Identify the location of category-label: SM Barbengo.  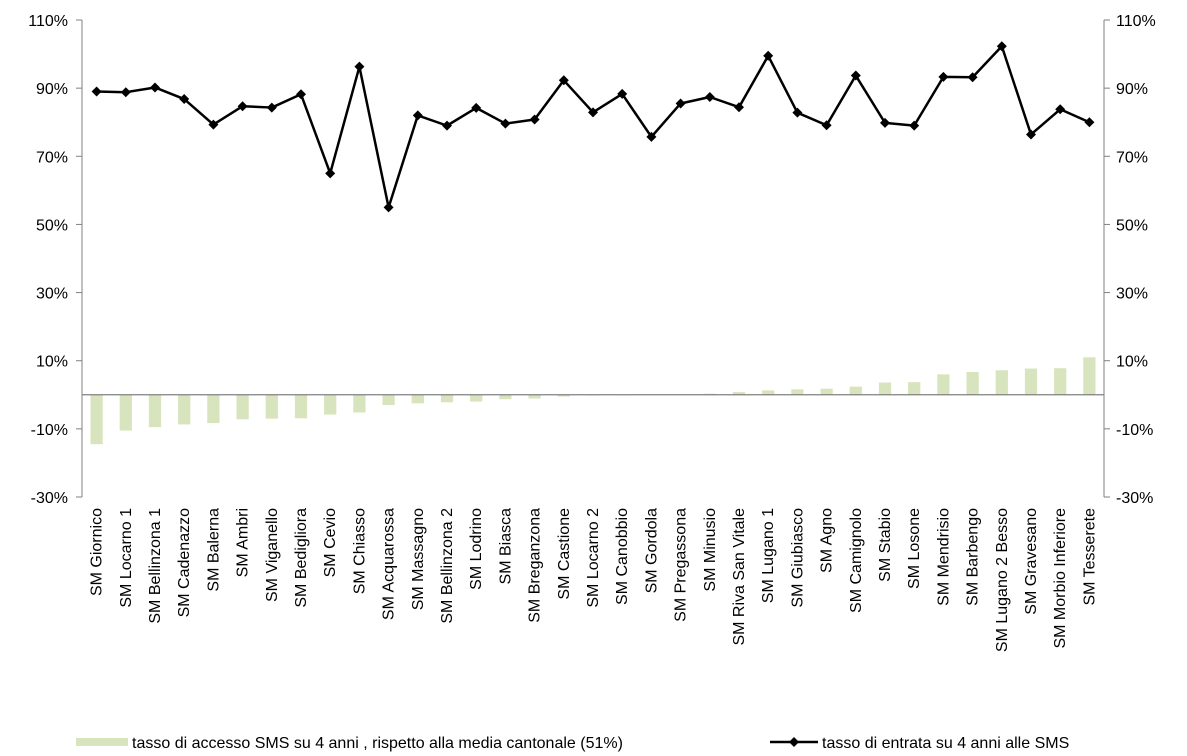
(973, 557).